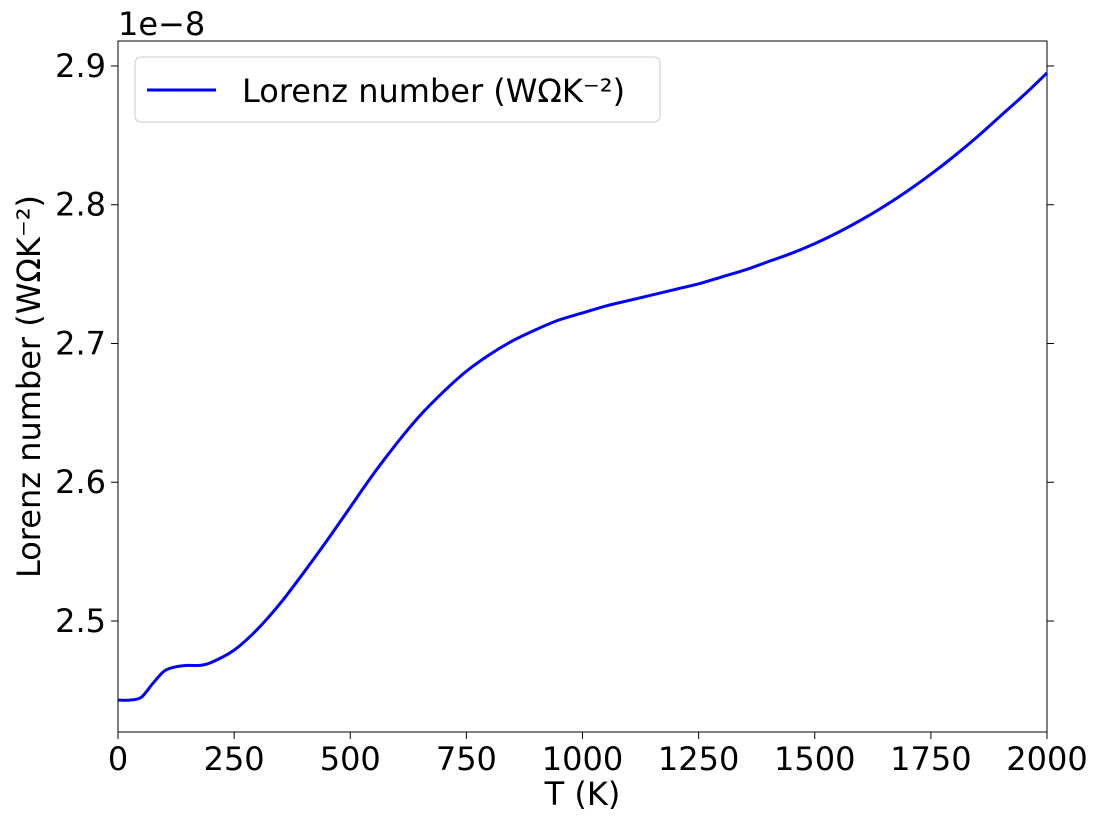 This screenshot has width=1099, height=824. What do you see at coordinates (582, 794) in the screenshot?
I see `x-axis-label: T (K)` at bounding box center [582, 794].